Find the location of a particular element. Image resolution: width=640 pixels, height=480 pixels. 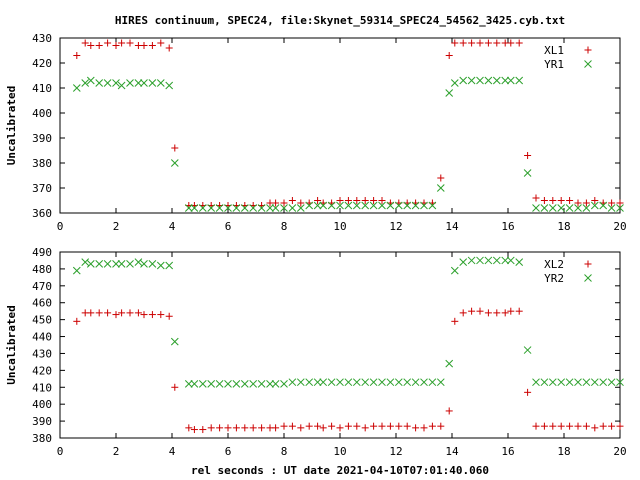

x-tick-label: 6 is located at coordinates (228, 451).